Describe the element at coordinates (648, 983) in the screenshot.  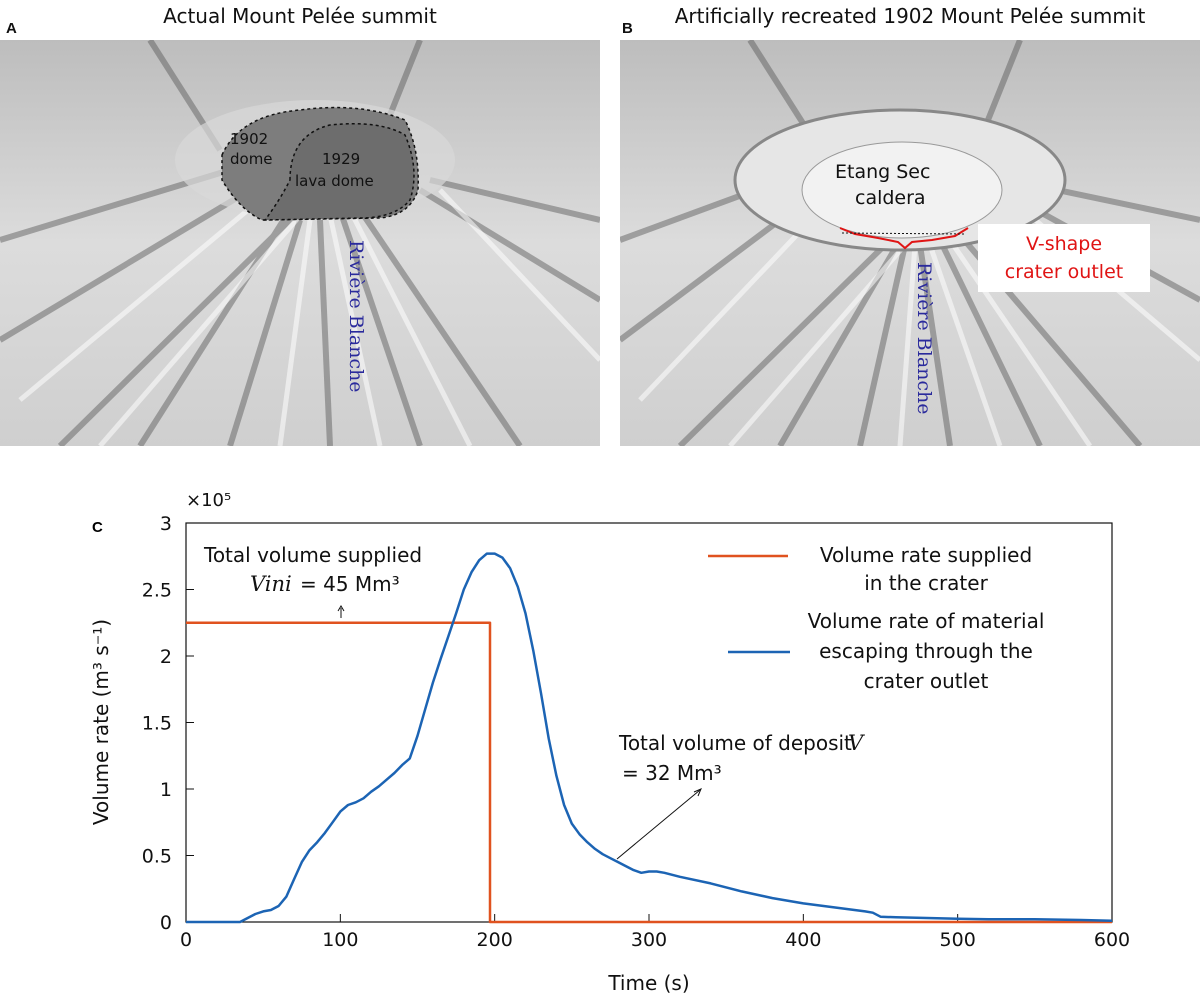
I see `x-axis-label: Time (s)` at that location.